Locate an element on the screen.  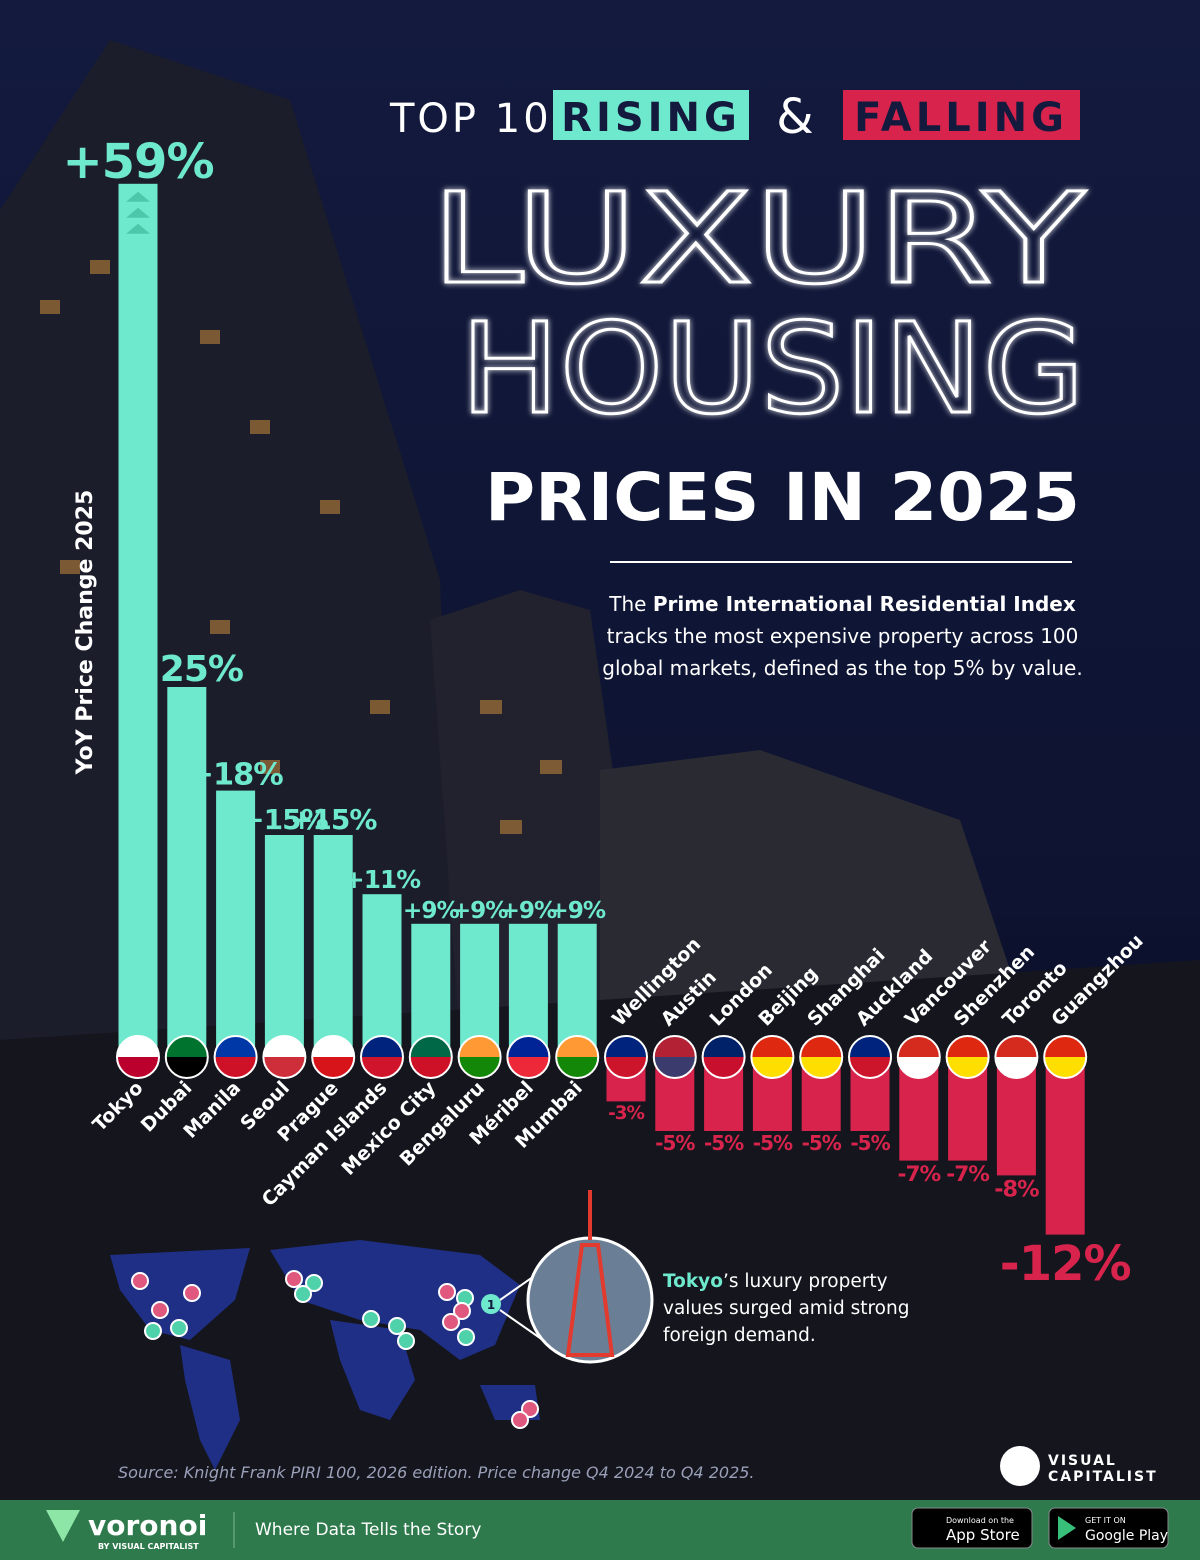
annotation-bold: Tokyo is located at coordinates (693, 1281).